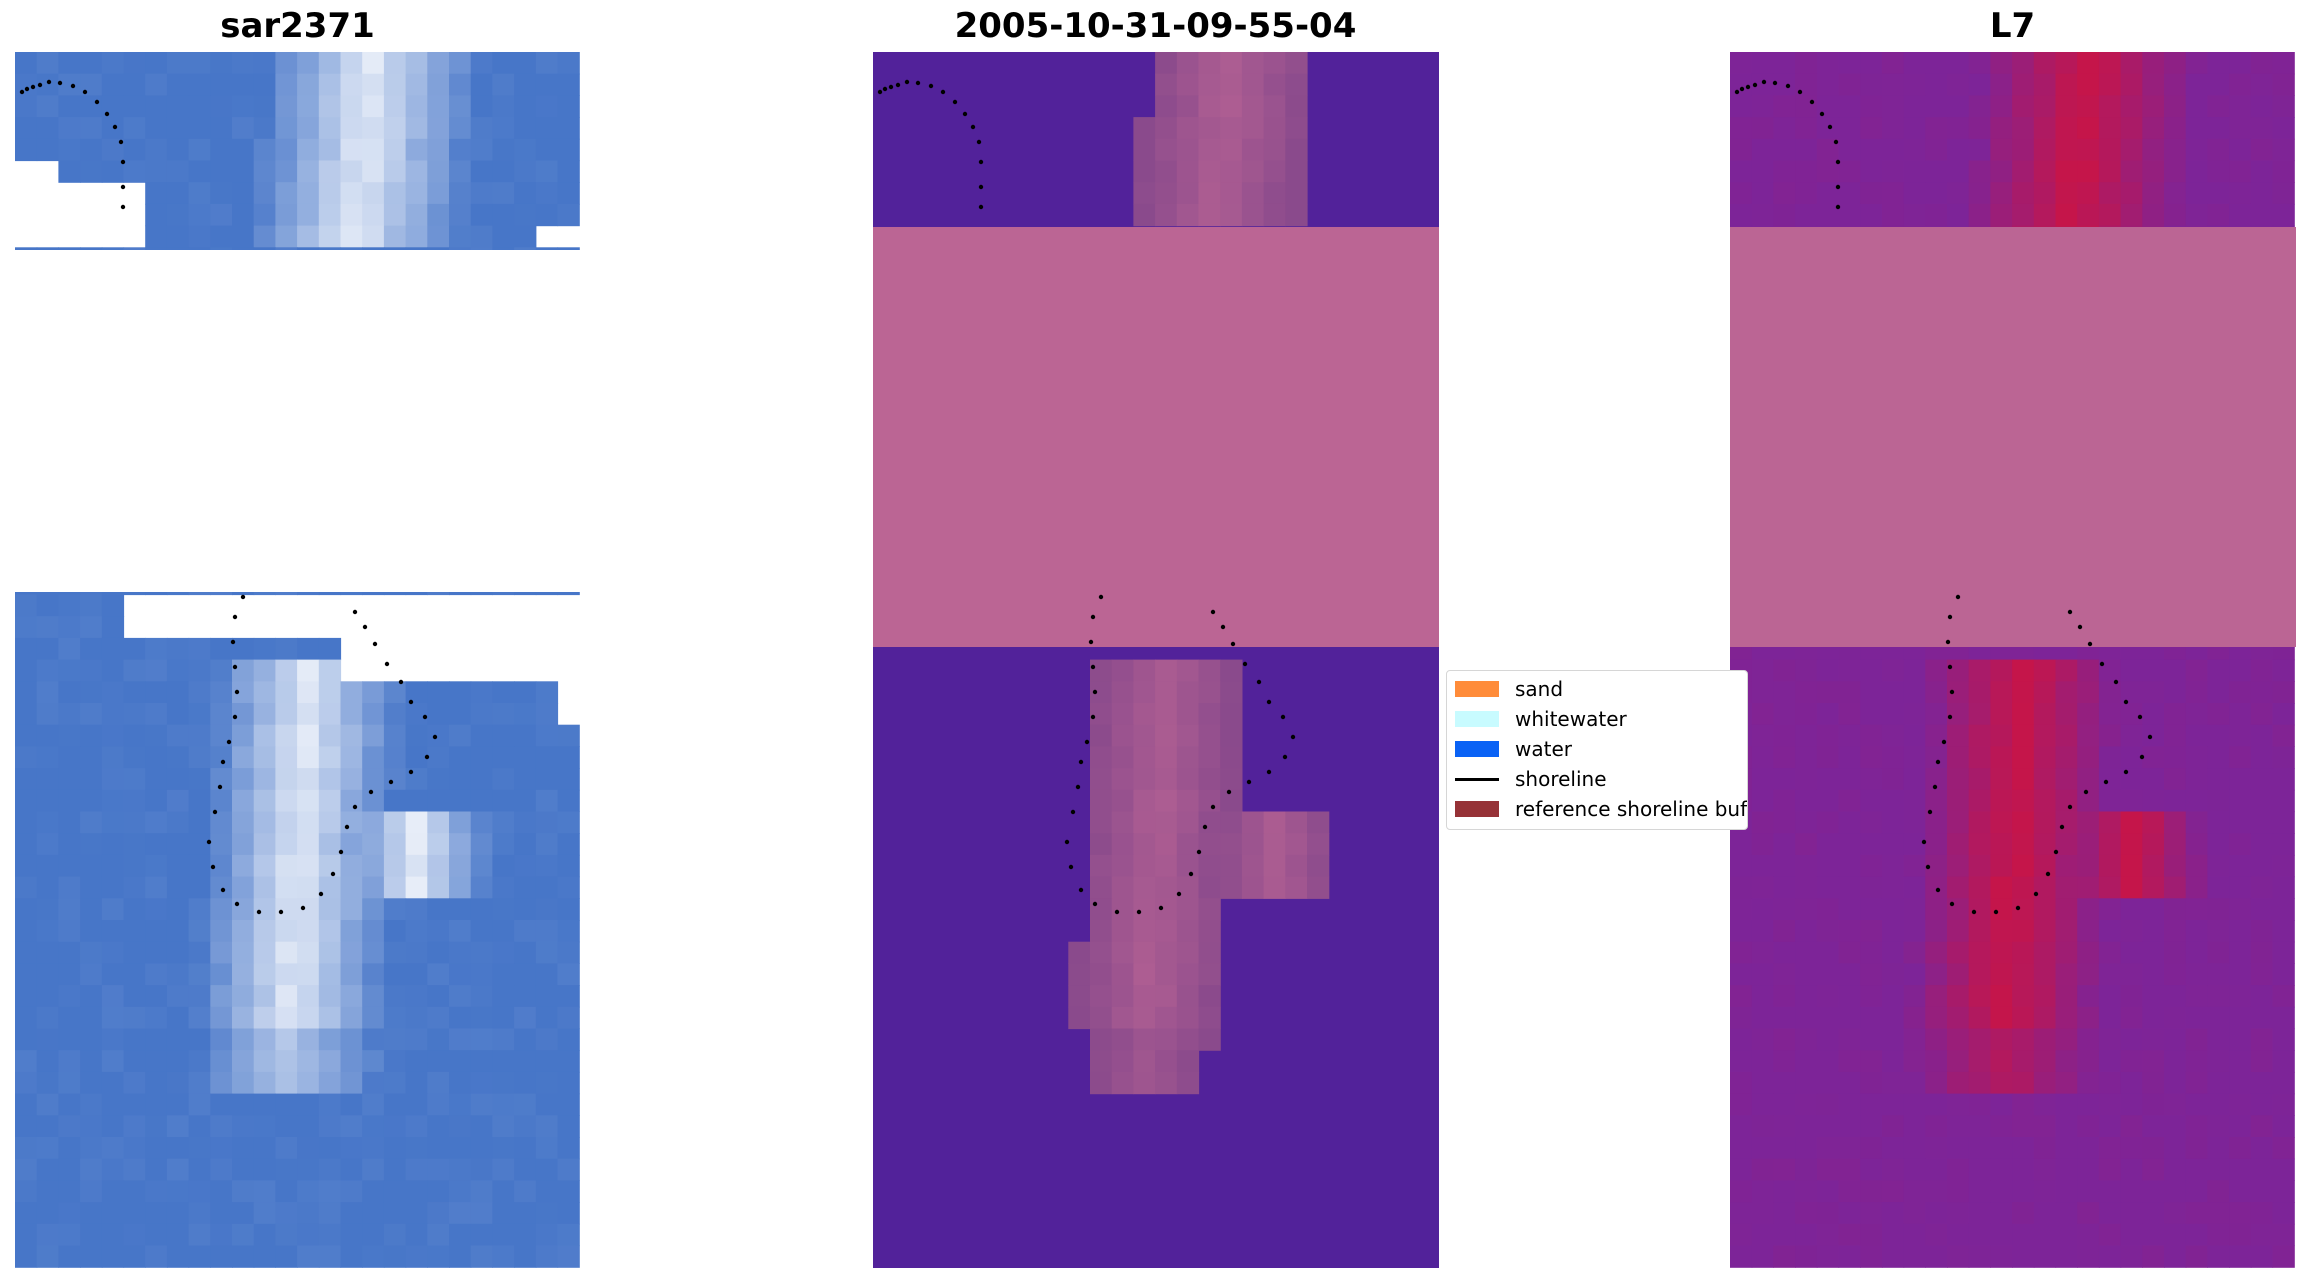 This screenshot has height=1283, width=2309. What do you see at coordinates (1477, 809) in the screenshot?
I see `buffer-swatch` at bounding box center [1477, 809].